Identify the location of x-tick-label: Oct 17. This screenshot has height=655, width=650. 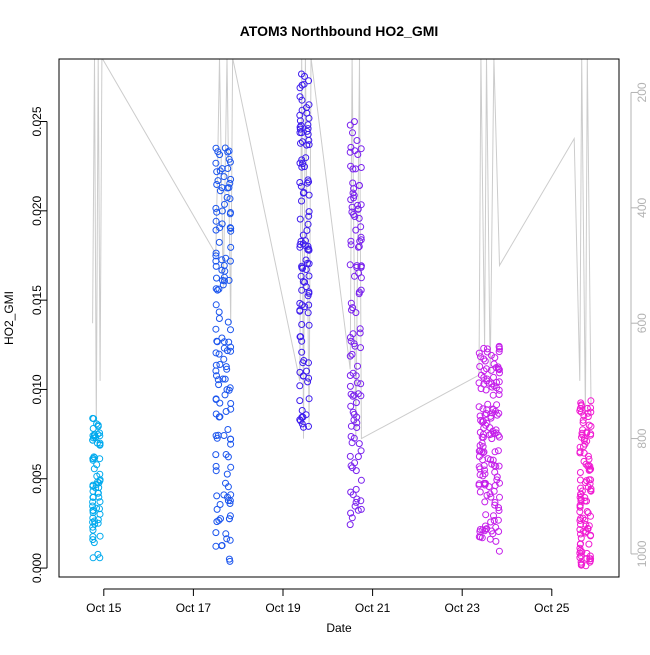
(194, 608).